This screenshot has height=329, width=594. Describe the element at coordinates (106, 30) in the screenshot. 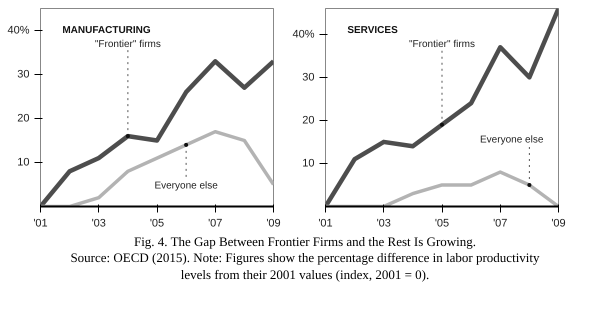

I see `text: MANUFACTURING` at that location.